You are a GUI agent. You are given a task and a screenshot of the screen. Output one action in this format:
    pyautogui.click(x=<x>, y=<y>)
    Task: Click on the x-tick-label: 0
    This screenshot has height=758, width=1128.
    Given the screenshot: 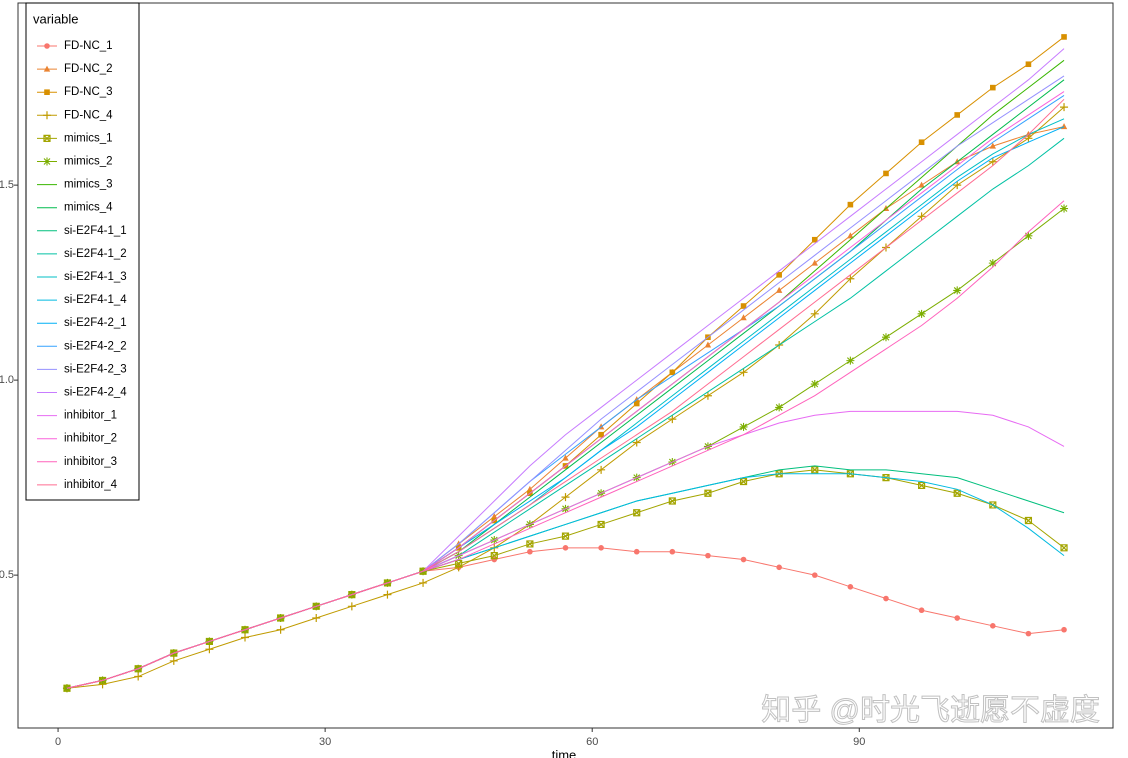 What is the action you would take?
    pyautogui.click(x=58, y=742)
    